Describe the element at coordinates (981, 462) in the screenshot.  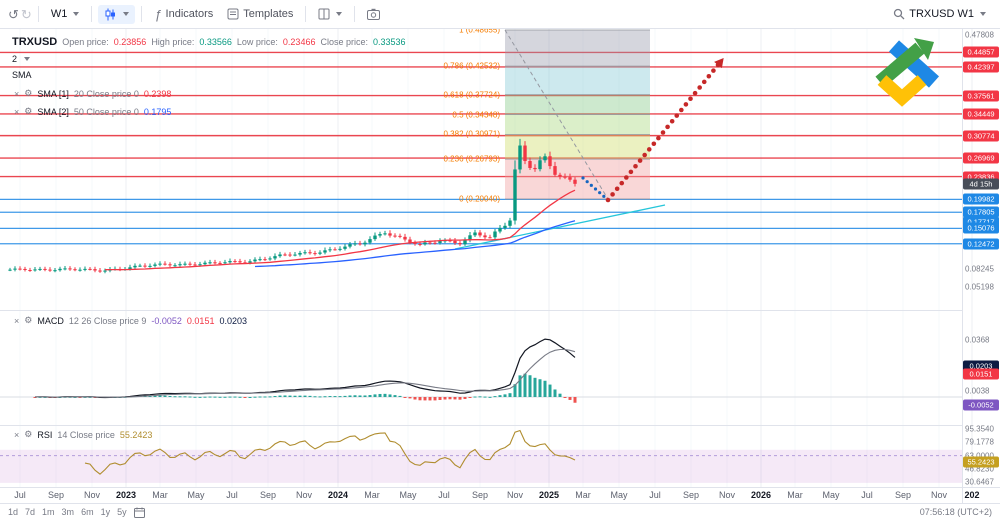
I see `price-axis-badge: 55.2423` at that location.